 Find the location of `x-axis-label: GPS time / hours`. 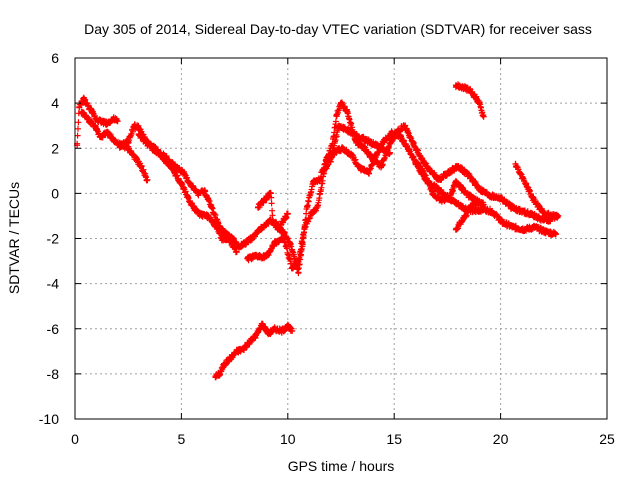

x-axis-label: GPS time / hours is located at coordinates (341, 466).